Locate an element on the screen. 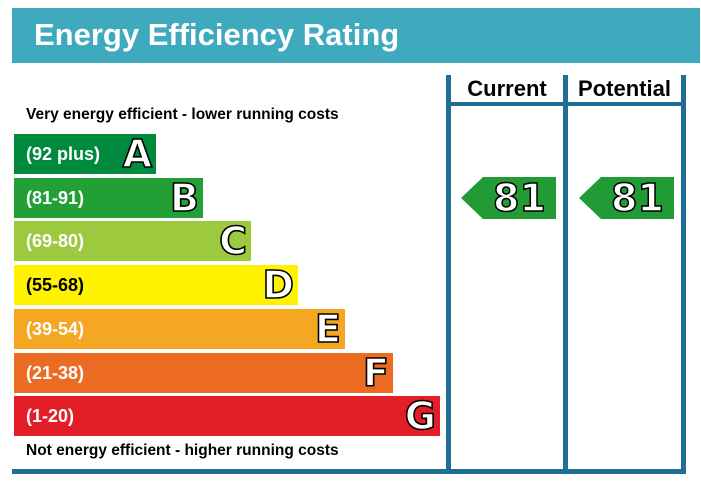  frame-header-underline is located at coordinates (566, 104).